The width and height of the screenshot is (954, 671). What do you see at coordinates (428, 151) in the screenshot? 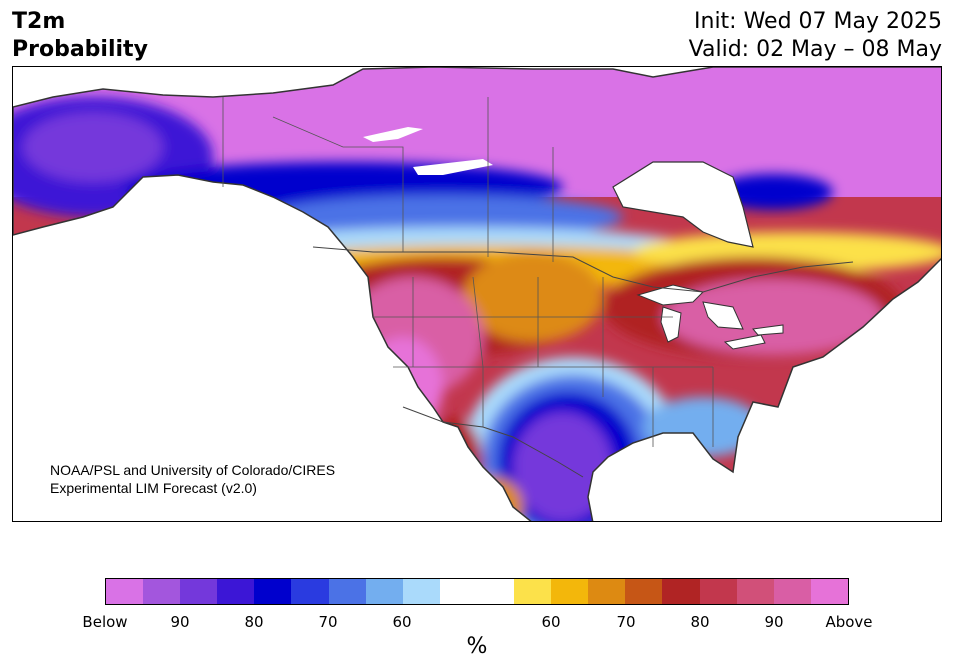
I see `arctic-lakes` at bounding box center [428, 151].